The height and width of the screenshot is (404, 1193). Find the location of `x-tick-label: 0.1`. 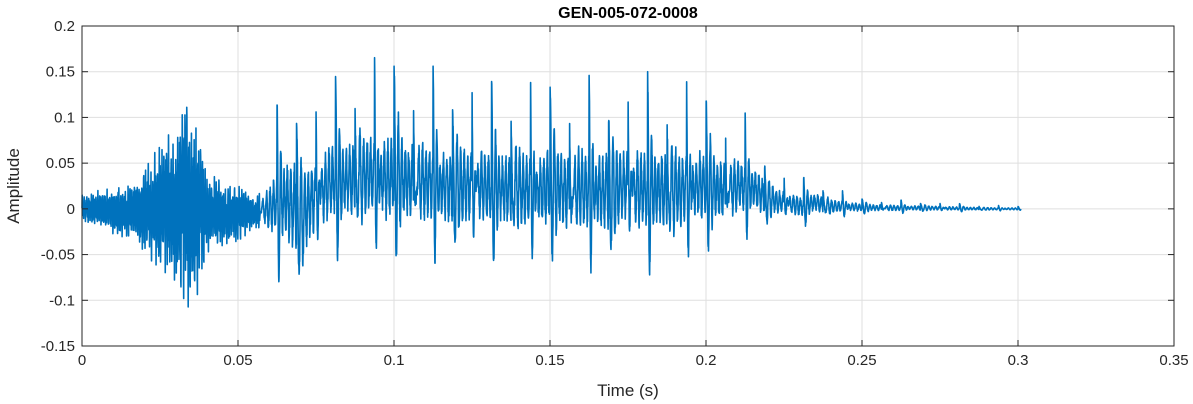

x-tick-label: 0.1 is located at coordinates (394, 360).